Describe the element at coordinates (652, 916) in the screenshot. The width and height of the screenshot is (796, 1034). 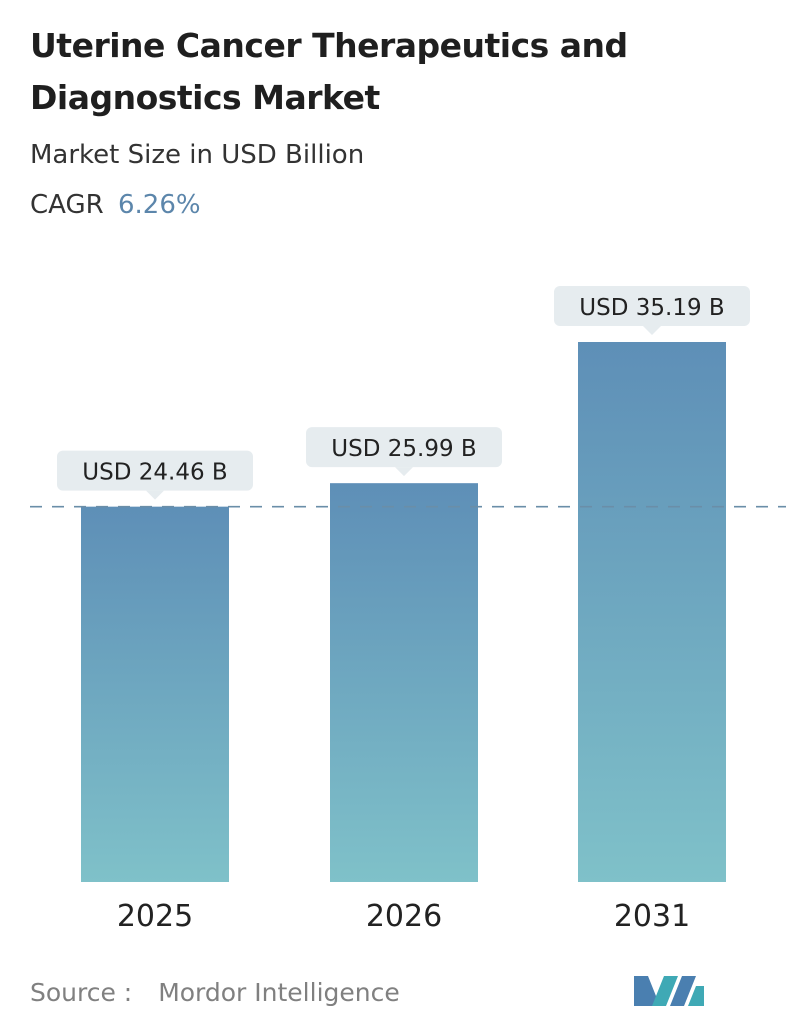
I see `category-label-2031: 2031` at that location.